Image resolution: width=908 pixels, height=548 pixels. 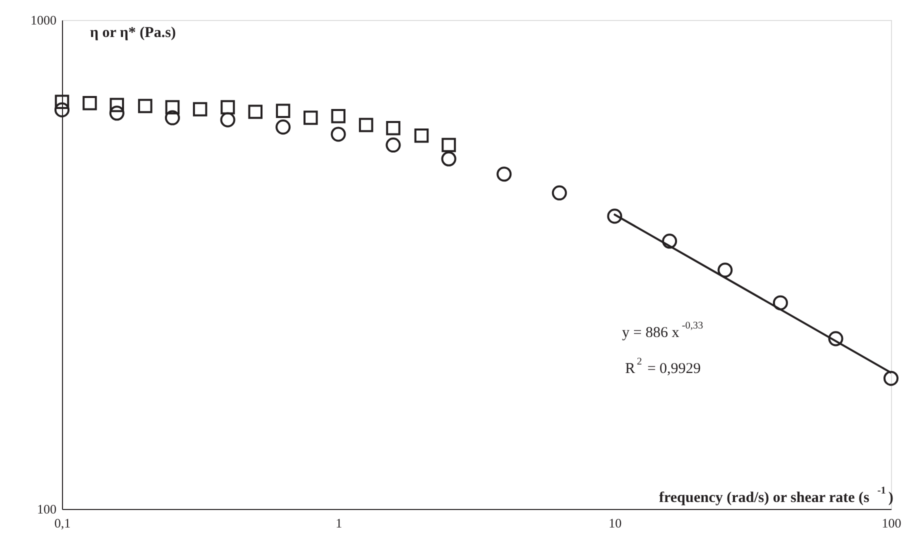 What do you see at coordinates (133, 33) in the screenshot?
I see `y-axis-title: η or η* (Pa.s)` at bounding box center [133, 33].